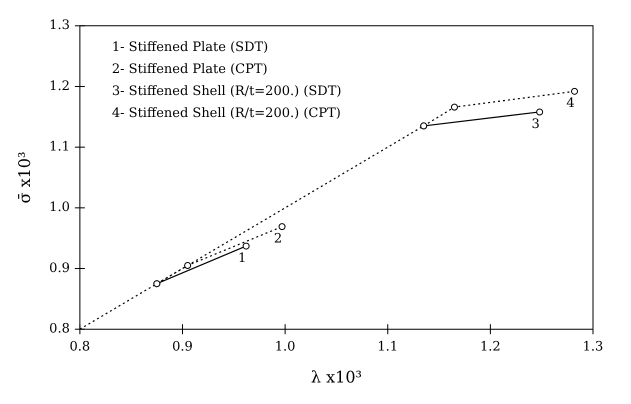 The height and width of the screenshot is (404, 631). What do you see at coordinates (490, 346) in the screenshot?
I see `x-tick-label: 1.2` at bounding box center [490, 346].